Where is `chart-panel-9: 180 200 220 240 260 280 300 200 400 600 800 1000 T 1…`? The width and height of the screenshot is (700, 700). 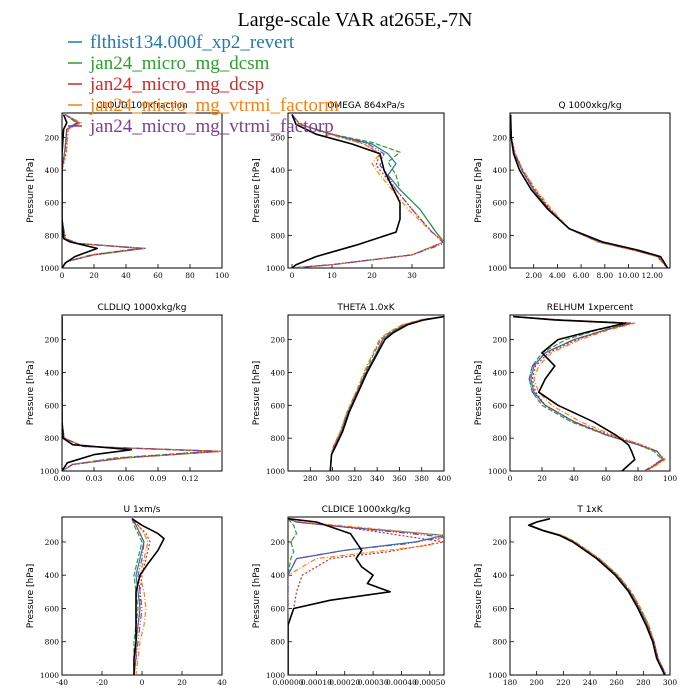 chart-panel-9: 180 200 220 240 260 280 300 200 400 600 800 1000 T 1… is located at coordinates (575, 596).